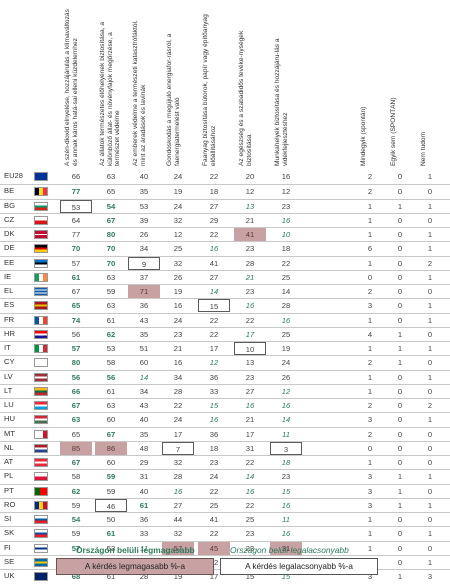 The width and height of the screenshot is (450, 584). Describe the element at coordinates (144, 234) in the screenshot. I see `table-cell: 26` at that location.